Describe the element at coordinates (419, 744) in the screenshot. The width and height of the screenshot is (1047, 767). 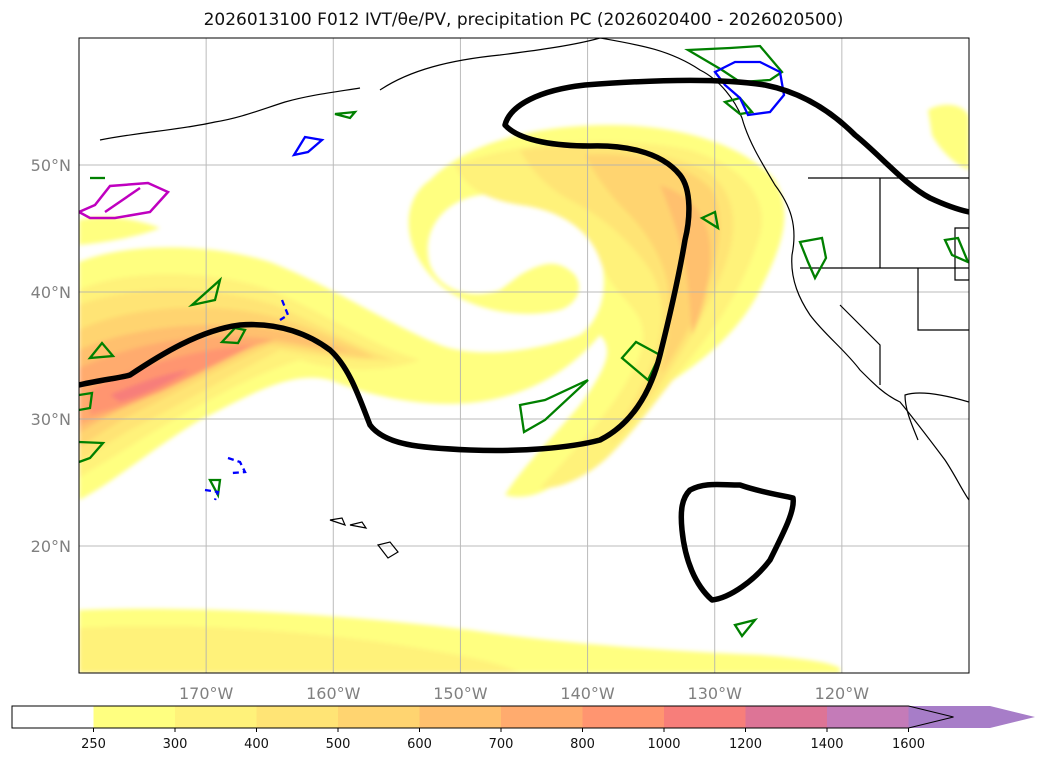
I see `colorbar-tick-label: 600` at that location.